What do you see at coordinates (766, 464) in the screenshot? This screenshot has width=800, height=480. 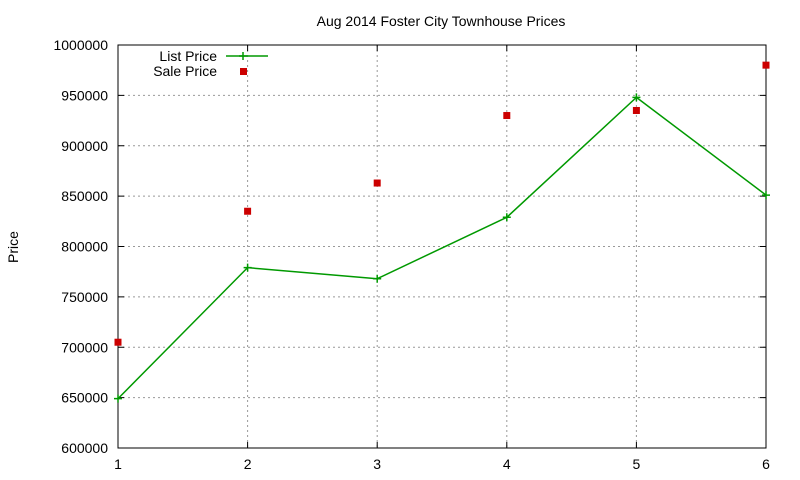 I see `x-tick-label: 6` at bounding box center [766, 464].